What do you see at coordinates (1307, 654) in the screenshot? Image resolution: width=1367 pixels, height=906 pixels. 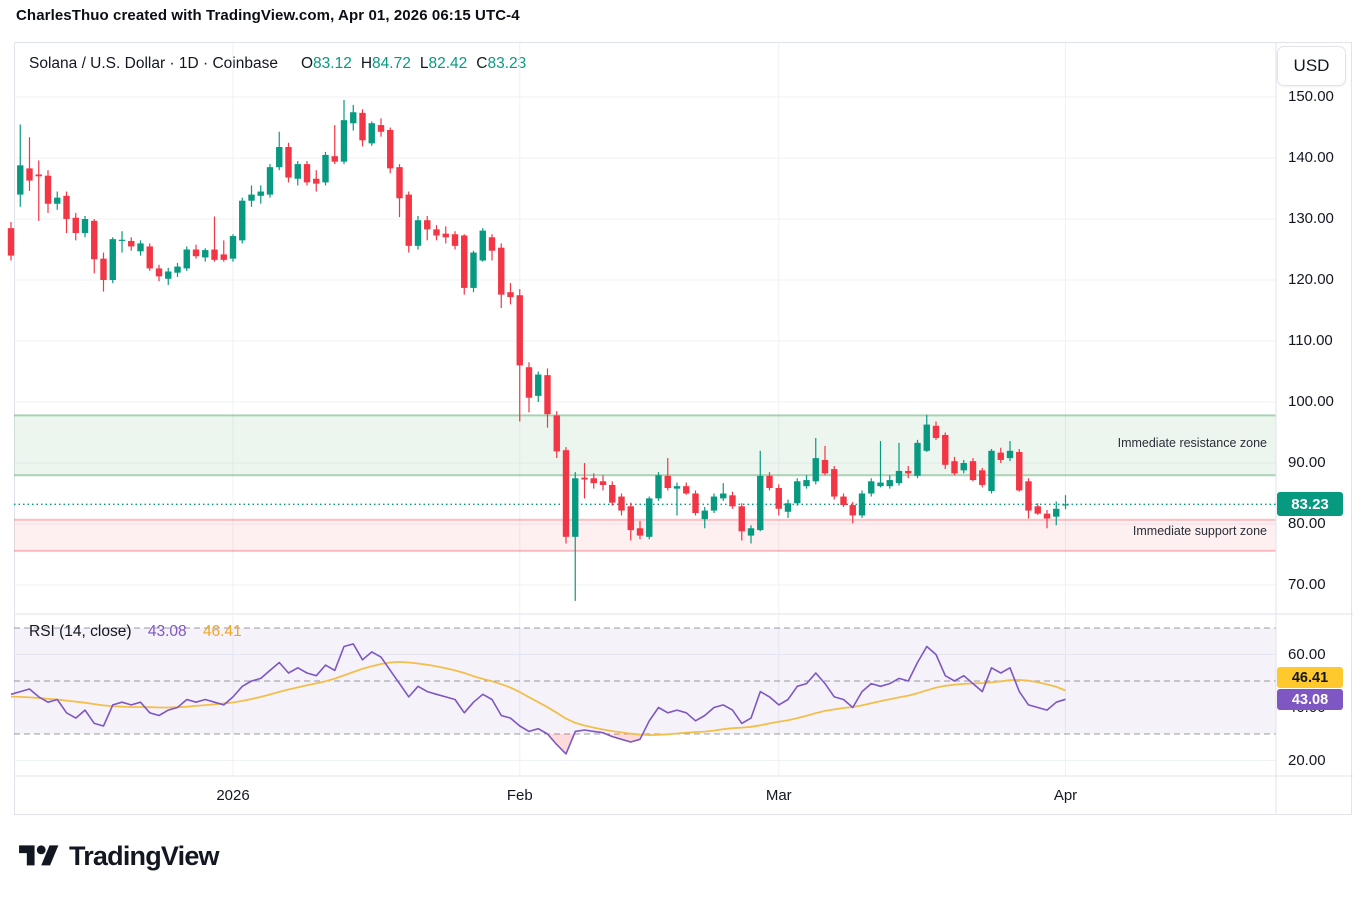 I see `rsi-tick-label: 60.00` at bounding box center [1307, 654].